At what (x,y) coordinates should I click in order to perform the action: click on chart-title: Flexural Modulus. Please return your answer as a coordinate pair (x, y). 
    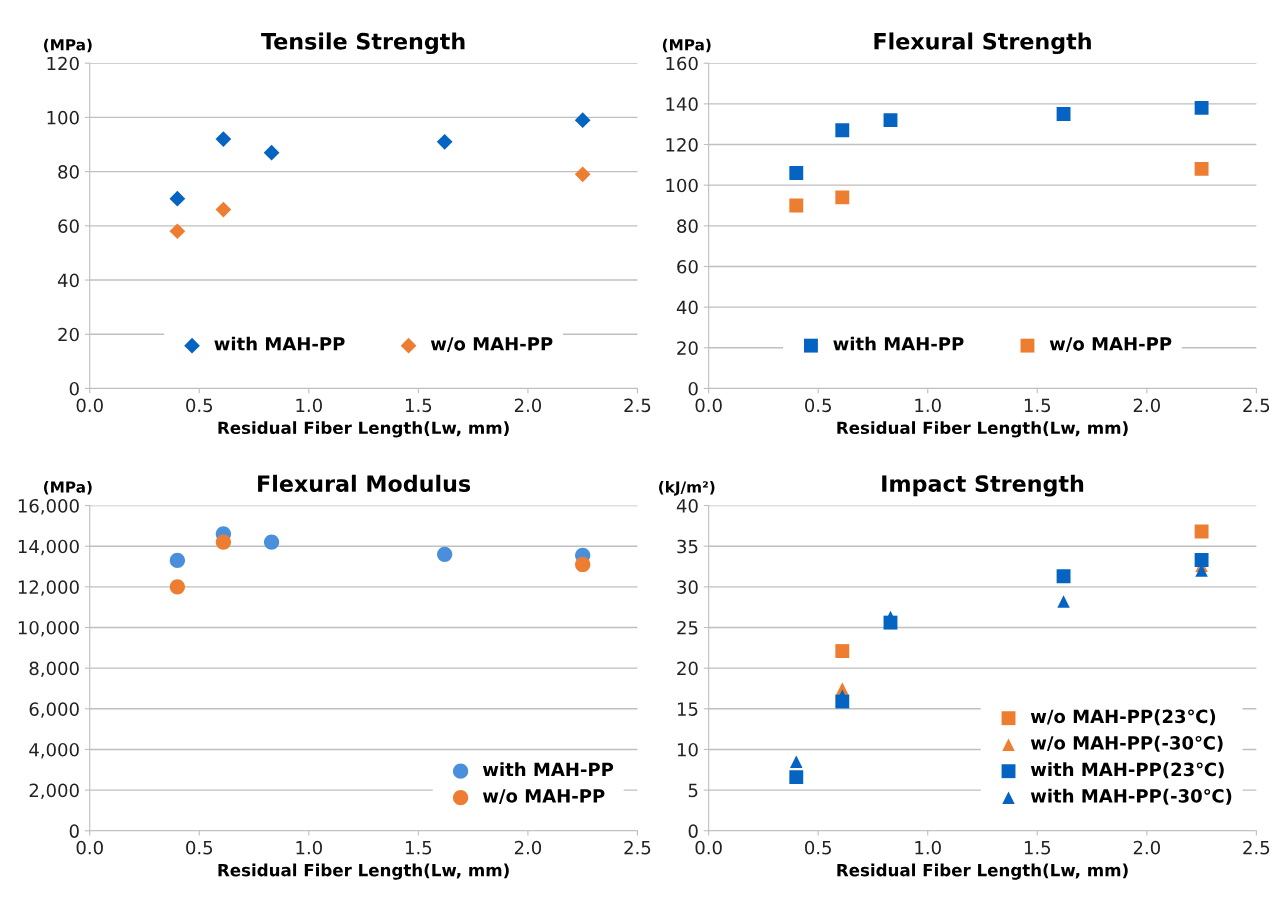
    Looking at the image, I should click on (364, 483).